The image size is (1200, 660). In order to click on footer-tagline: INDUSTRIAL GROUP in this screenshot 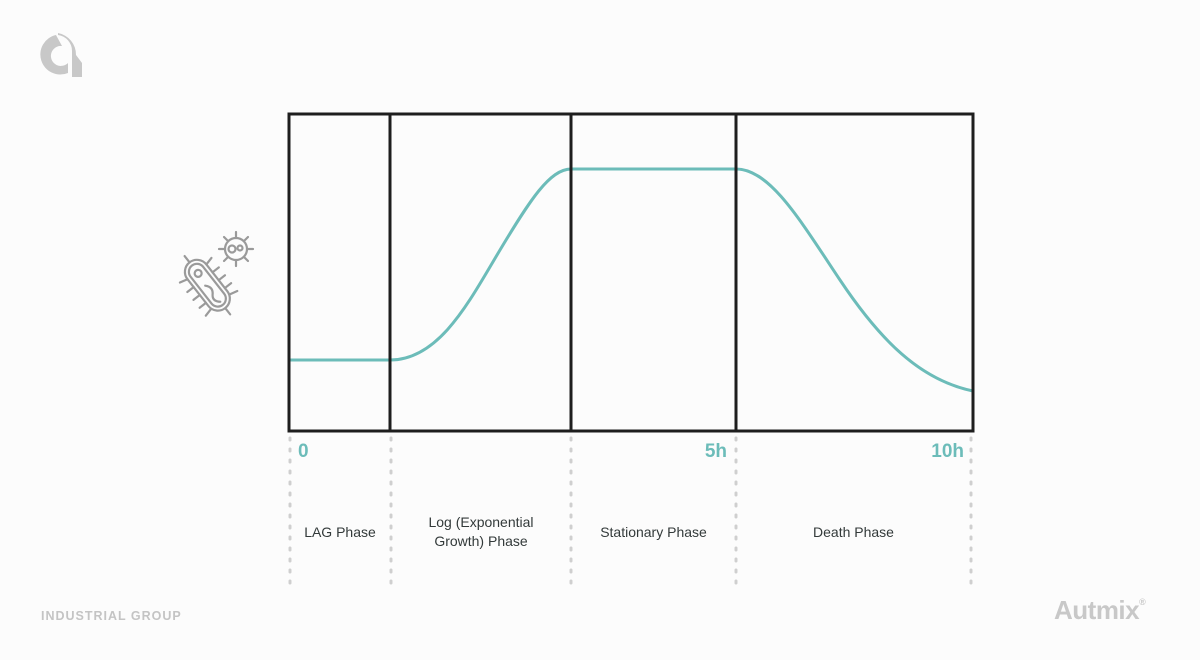, I will do `click(111, 616)`.